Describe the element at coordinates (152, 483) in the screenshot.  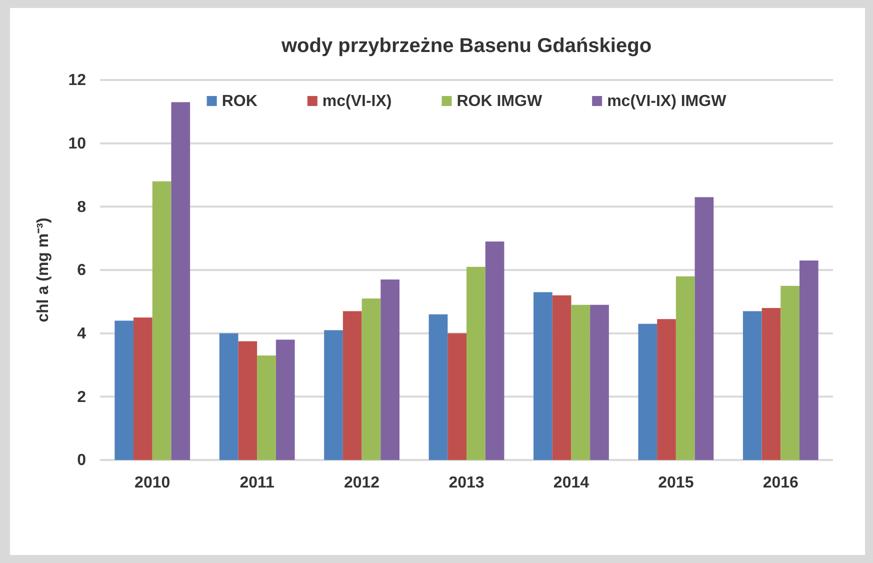
I see `x-tick-label: 2010` at that location.